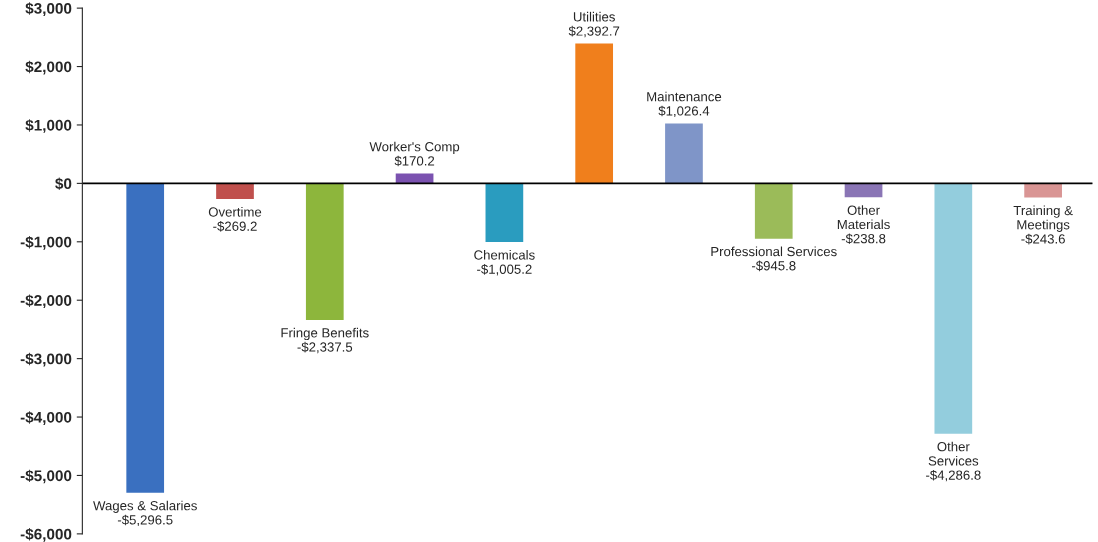  Describe the element at coordinates (1043, 218) in the screenshot. I see `x-tick-label: Training & Meetings` at that location.